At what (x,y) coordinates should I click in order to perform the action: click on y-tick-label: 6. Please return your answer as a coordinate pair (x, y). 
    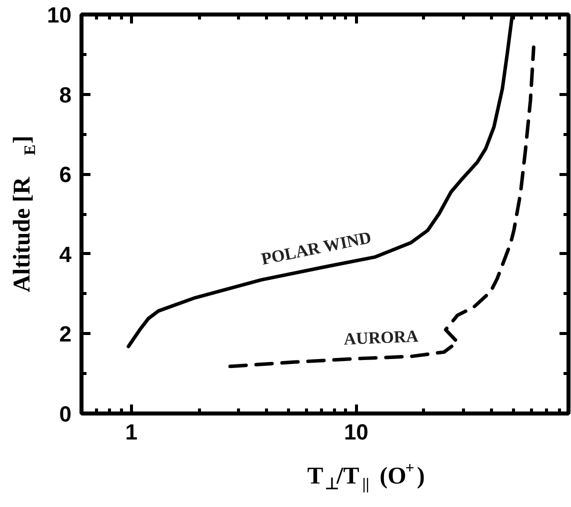
    Looking at the image, I should click on (65, 175).